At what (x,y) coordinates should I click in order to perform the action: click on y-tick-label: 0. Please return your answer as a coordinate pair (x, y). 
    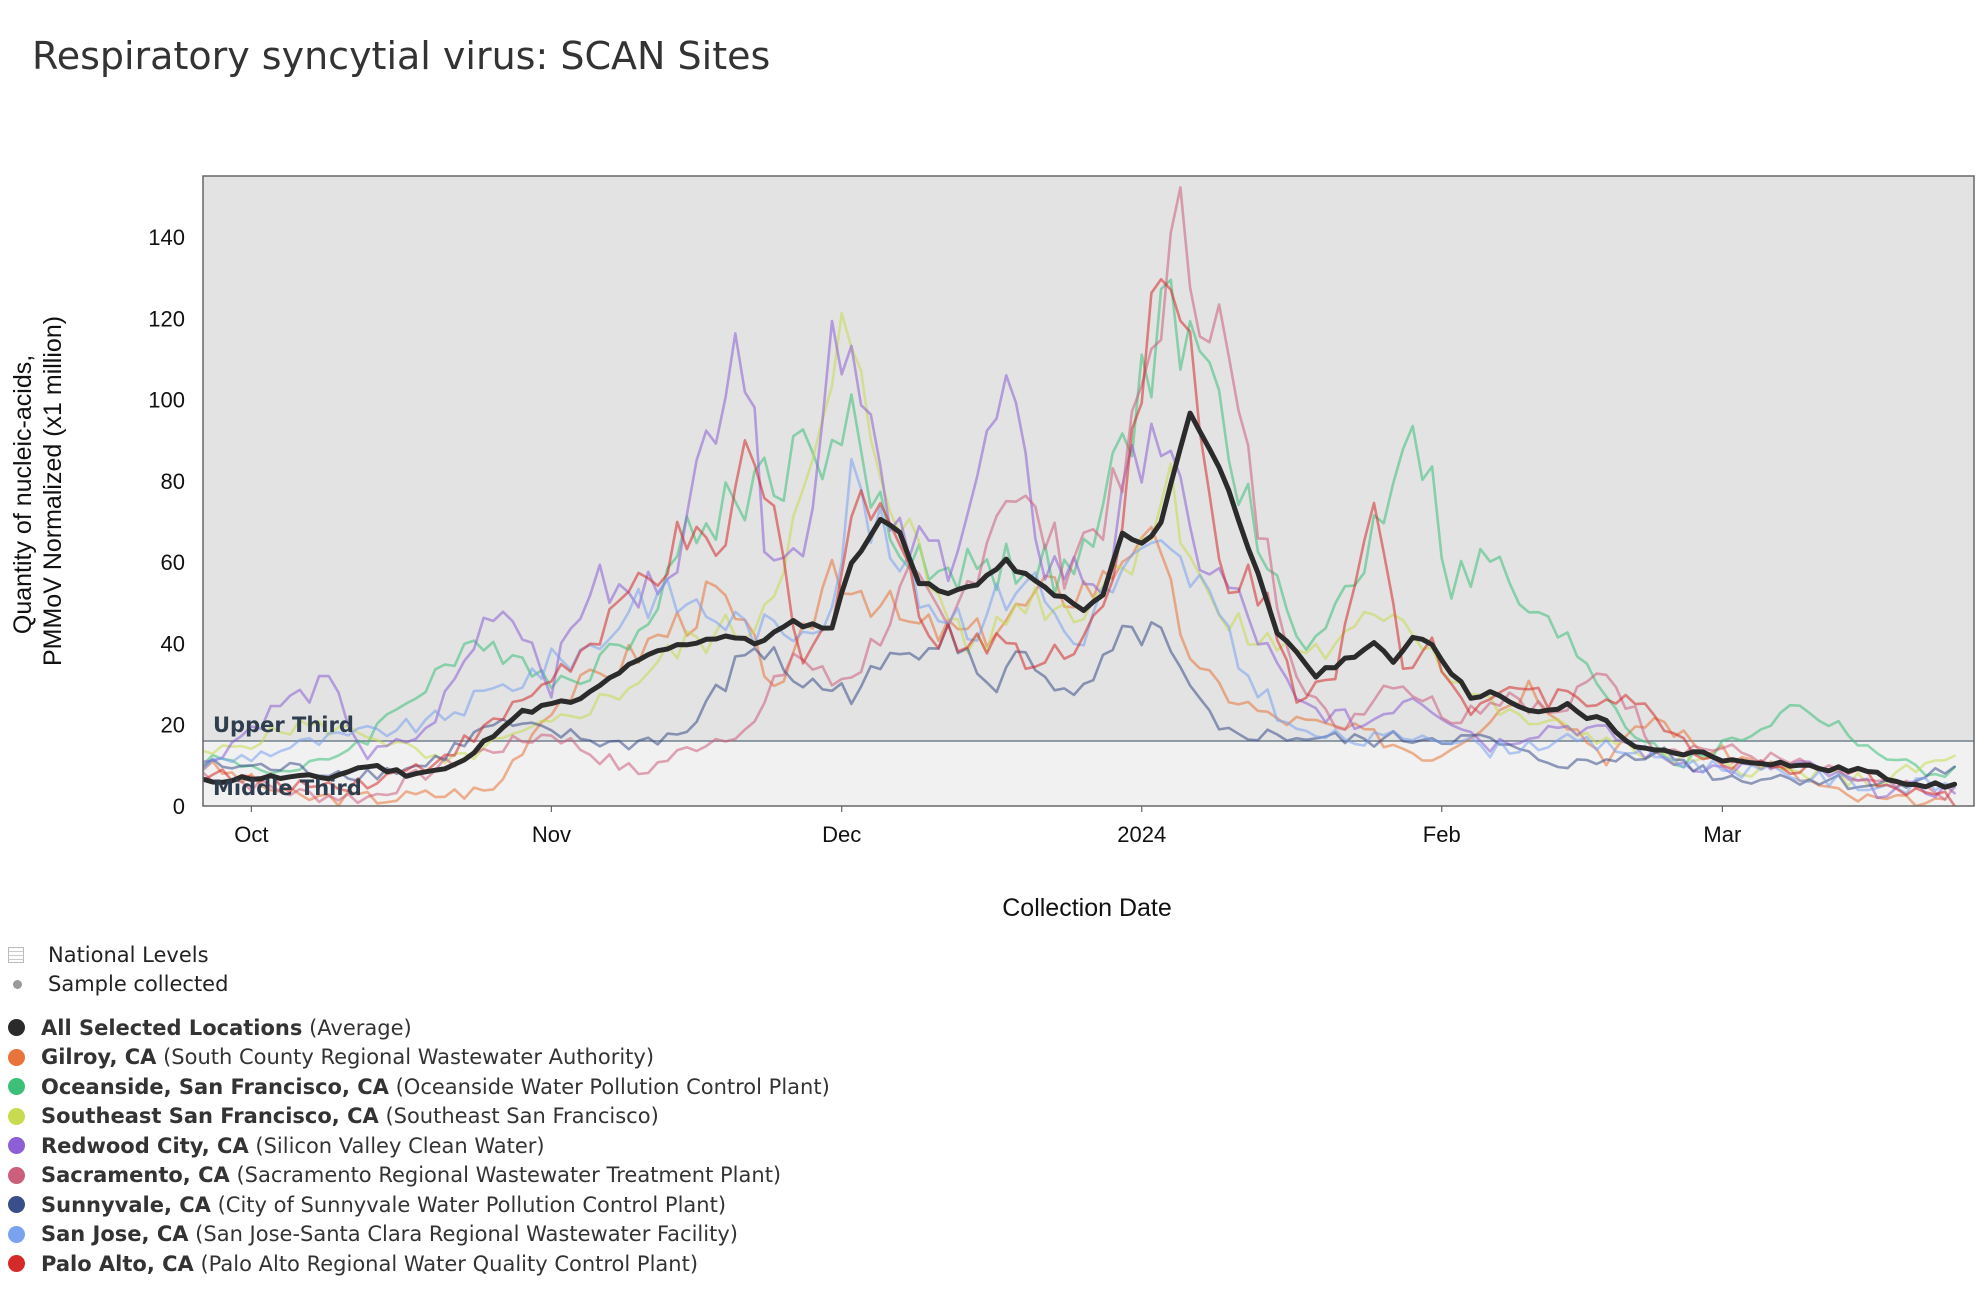
    Looking at the image, I should click on (179, 806).